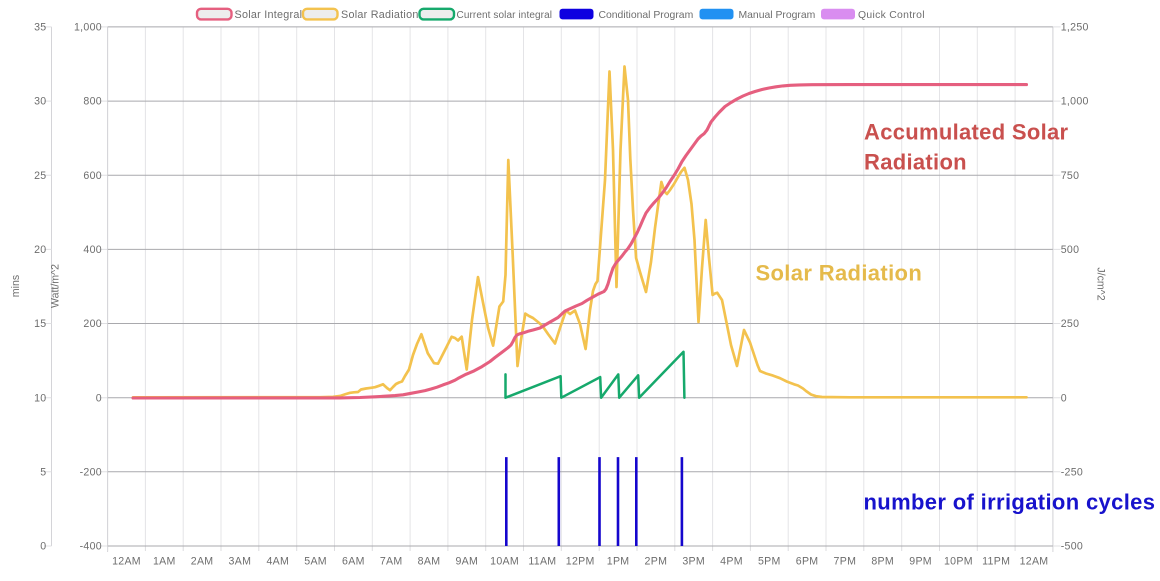 The image size is (1160, 581). What do you see at coordinates (429, 562) in the screenshot?
I see `svg-text: 8AM` at bounding box center [429, 562].